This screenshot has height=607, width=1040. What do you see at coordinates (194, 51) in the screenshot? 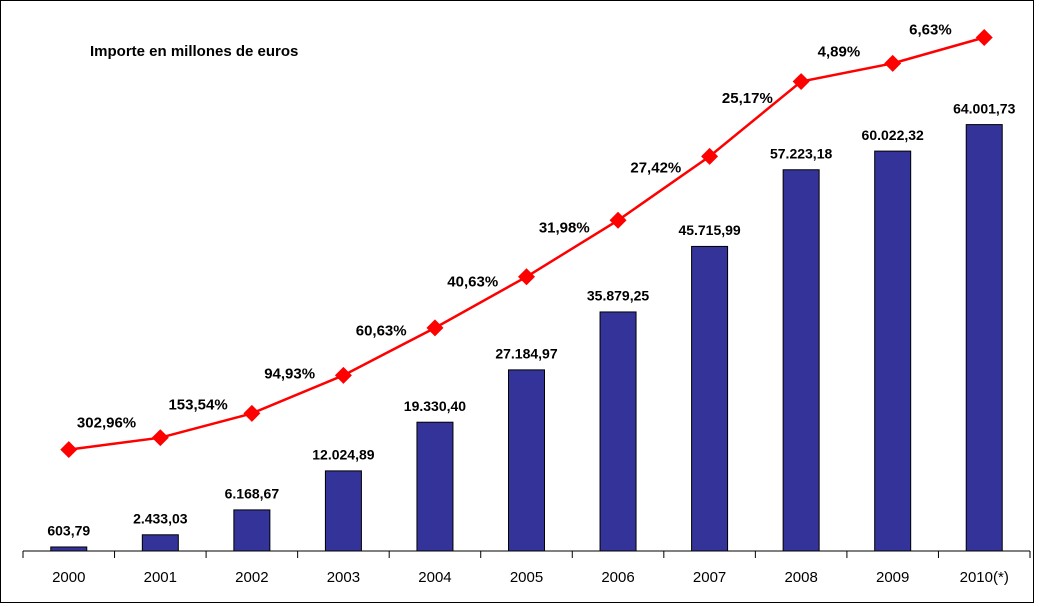
I see `chart-title: Importe en millones de euros` at bounding box center [194, 51].